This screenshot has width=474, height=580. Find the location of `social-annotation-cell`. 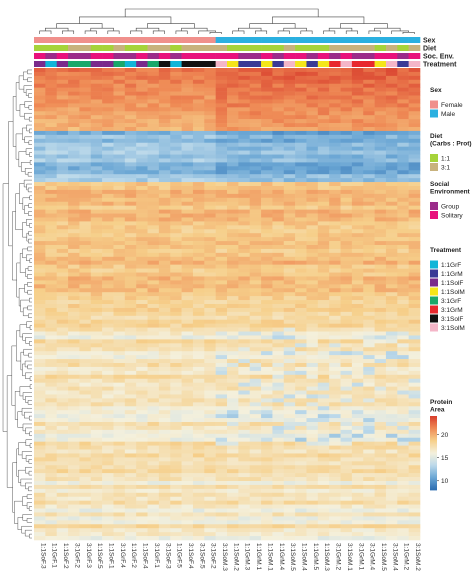

social-annotation-cell is located at coordinates (108, 56).